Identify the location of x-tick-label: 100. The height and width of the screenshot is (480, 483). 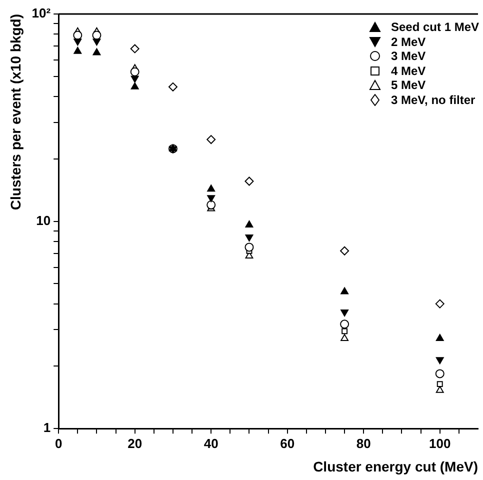
(440, 443).